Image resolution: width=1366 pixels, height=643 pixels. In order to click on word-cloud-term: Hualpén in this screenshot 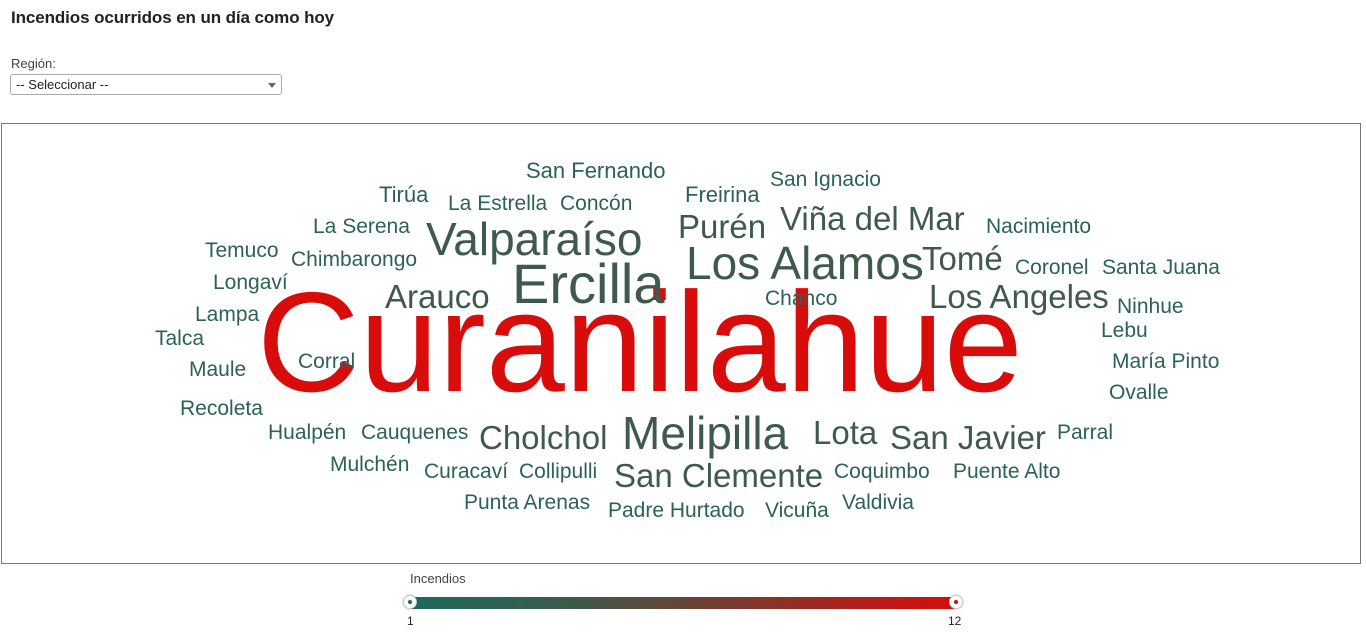, I will do `click(307, 432)`.